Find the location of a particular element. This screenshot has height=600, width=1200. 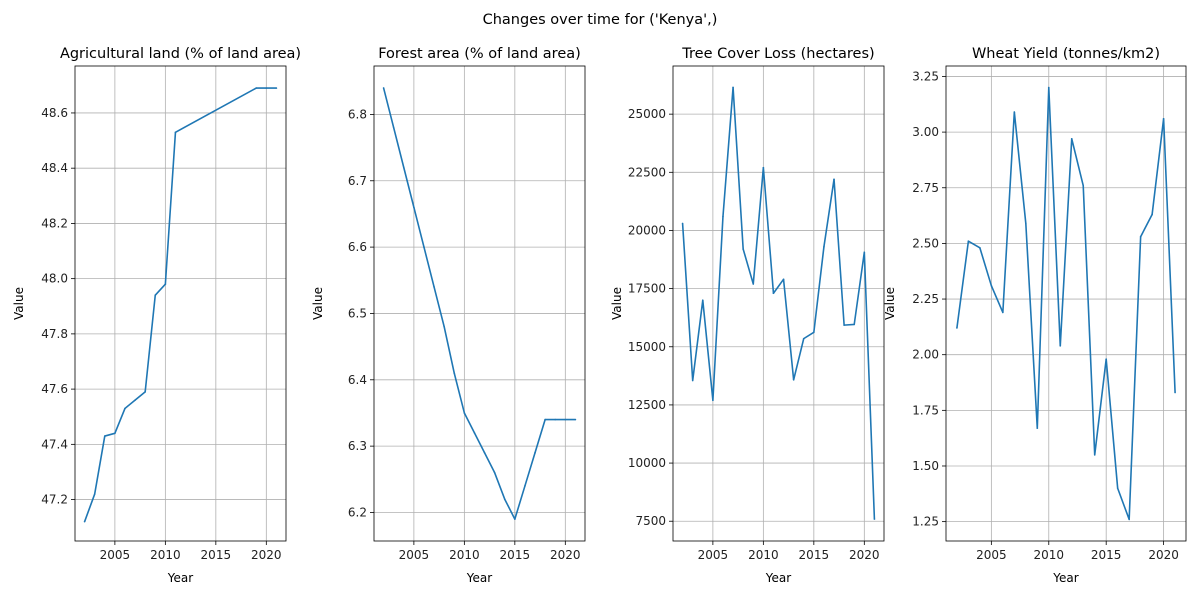

y-tick-label: 3.00 is located at coordinates (925, 132).